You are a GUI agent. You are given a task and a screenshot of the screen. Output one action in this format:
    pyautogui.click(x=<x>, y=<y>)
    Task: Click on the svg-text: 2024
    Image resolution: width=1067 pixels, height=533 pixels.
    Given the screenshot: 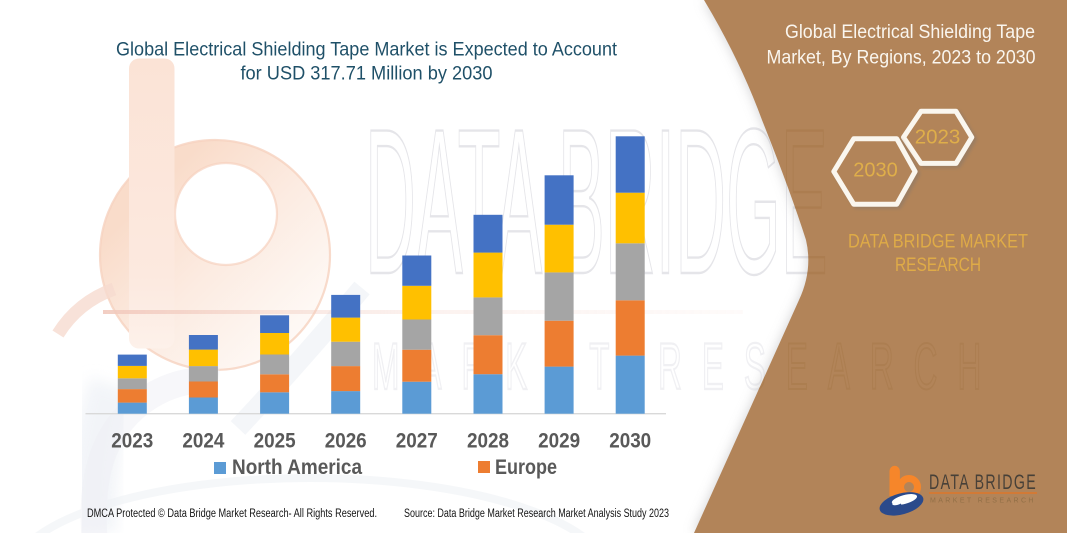 What is the action you would take?
    pyautogui.click(x=203, y=441)
    